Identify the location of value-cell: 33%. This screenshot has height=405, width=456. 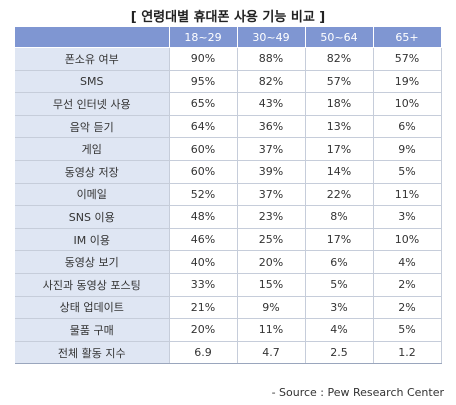
(203, 284).